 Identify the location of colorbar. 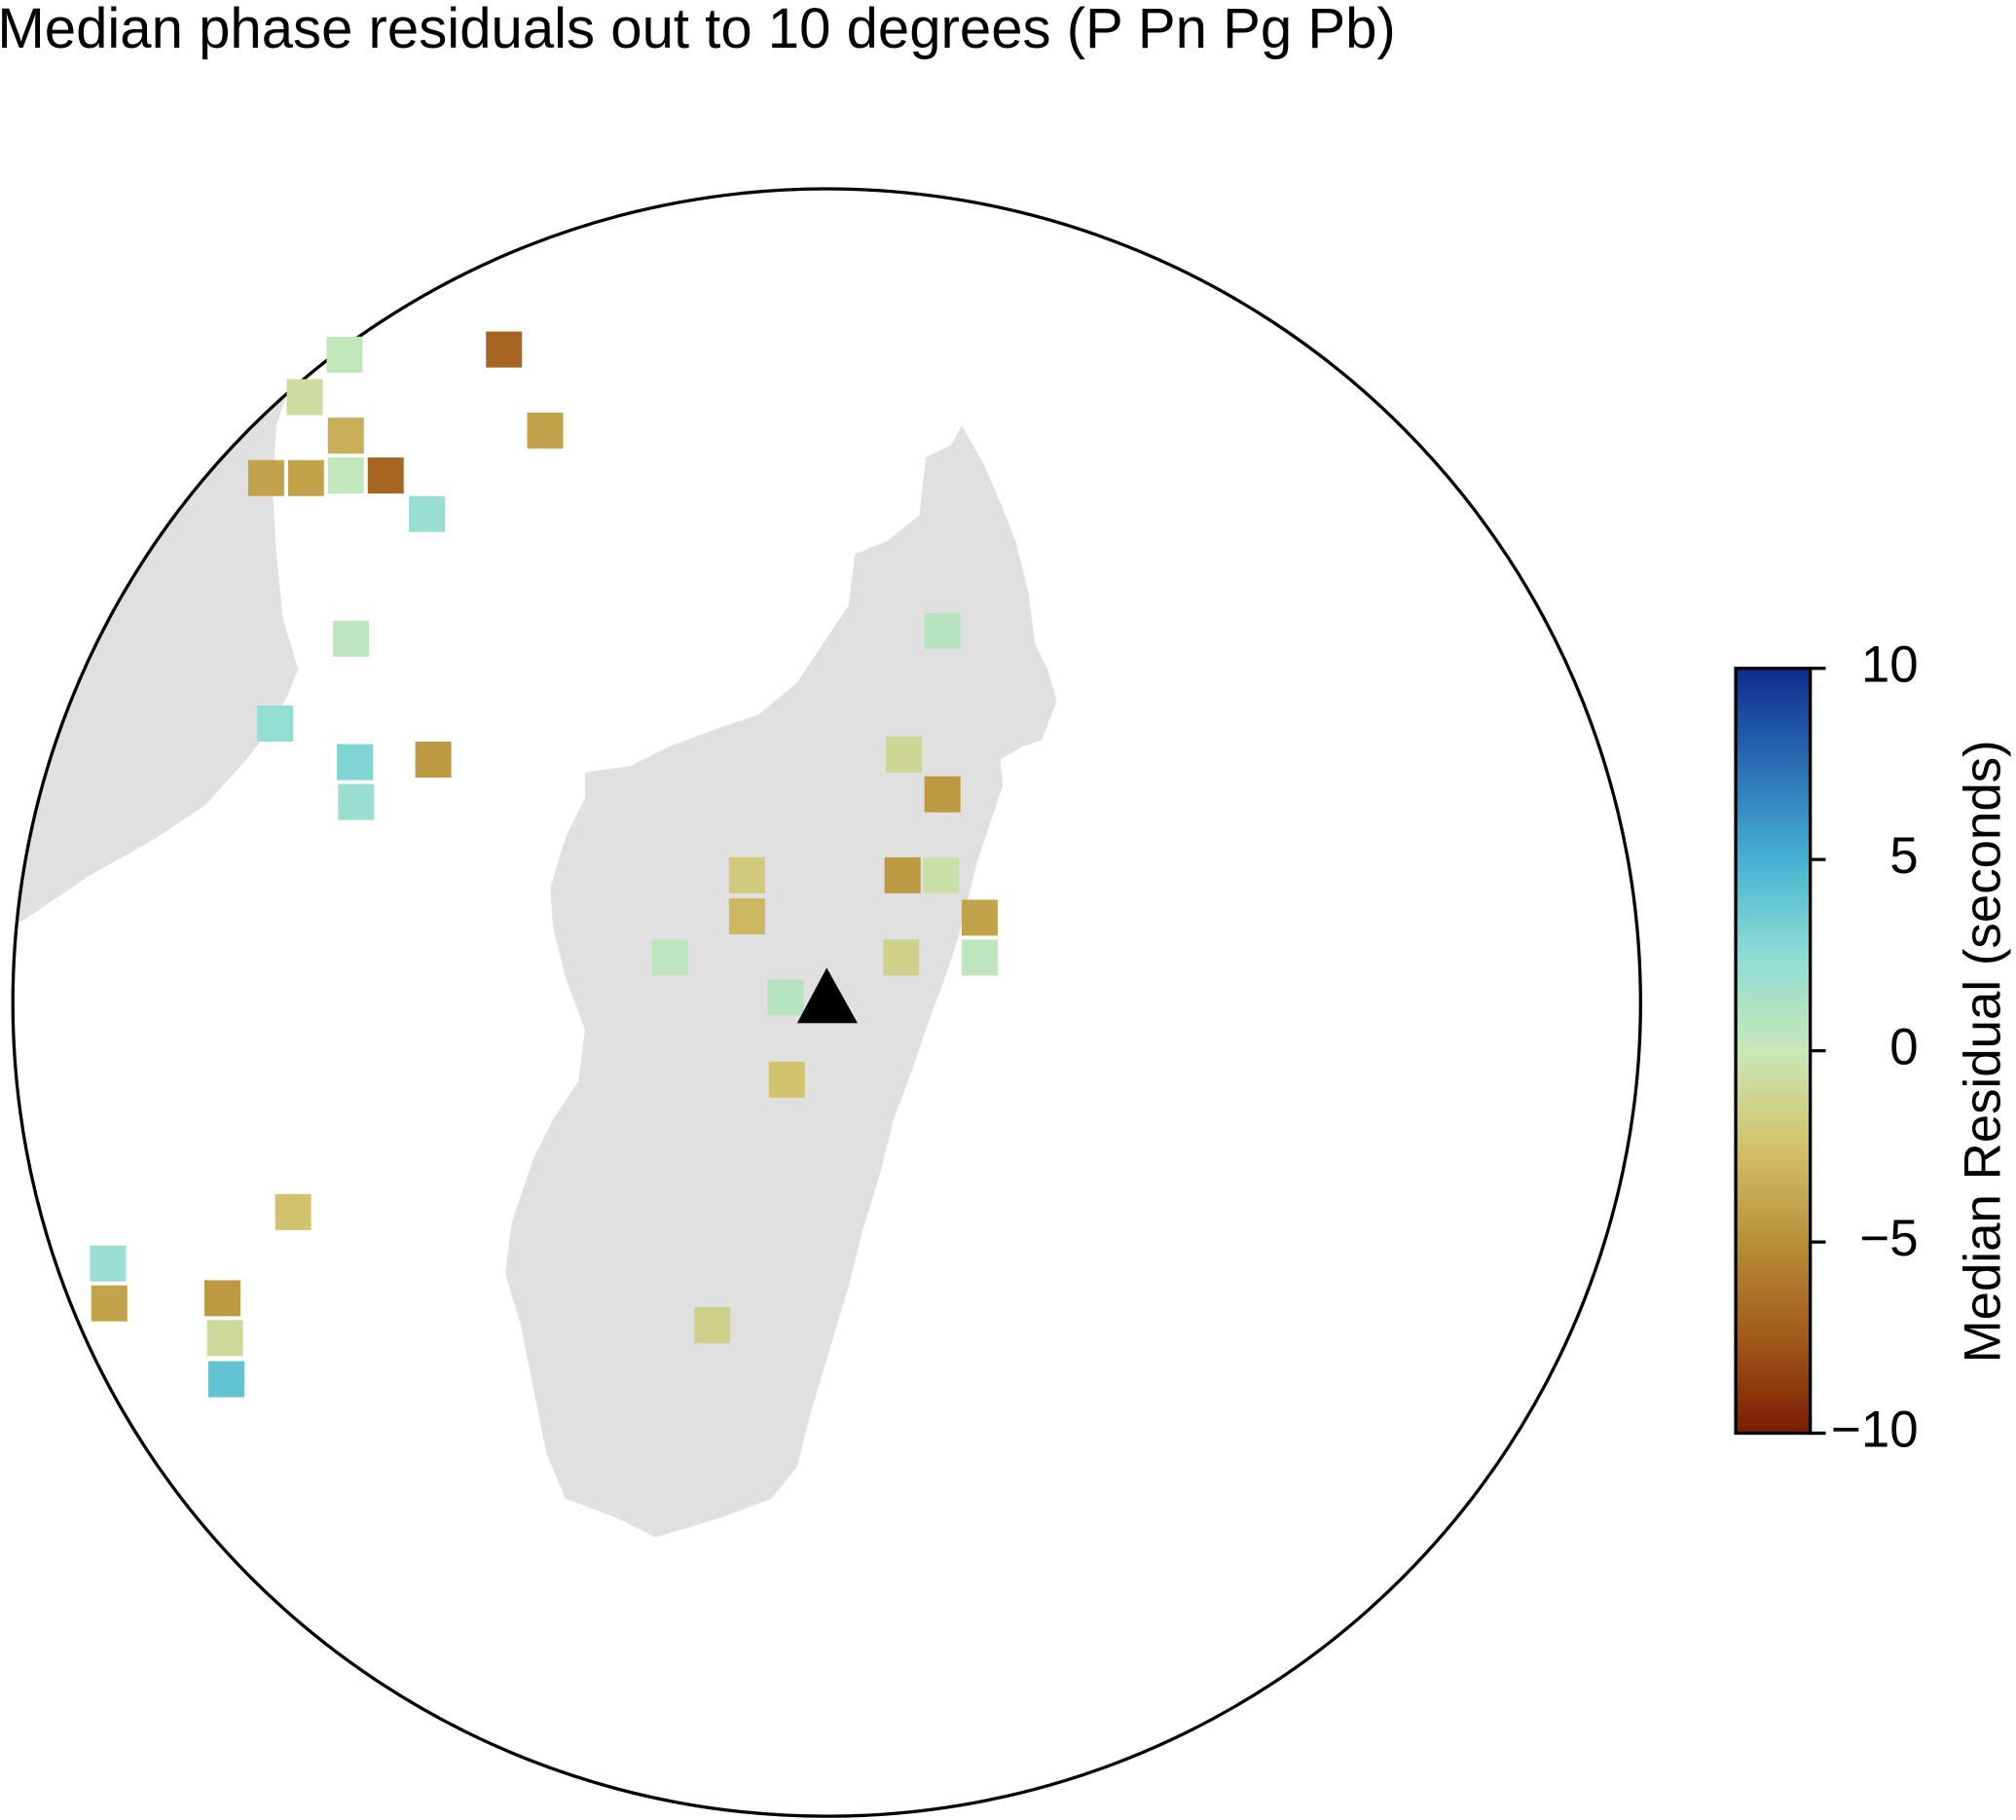
(1773, 1051).